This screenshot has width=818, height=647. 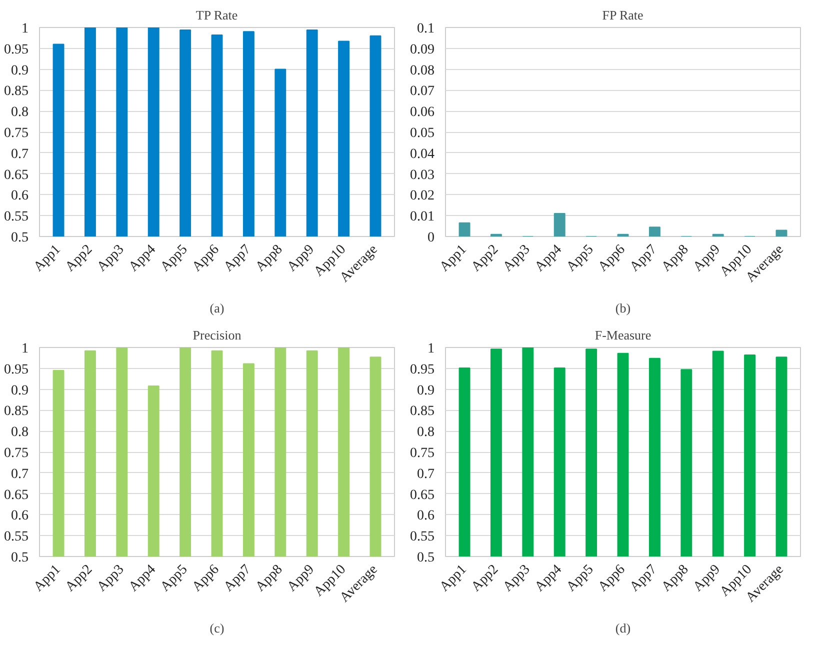 I want to click on y-tick-label: 0, so click(x=431, y=238).